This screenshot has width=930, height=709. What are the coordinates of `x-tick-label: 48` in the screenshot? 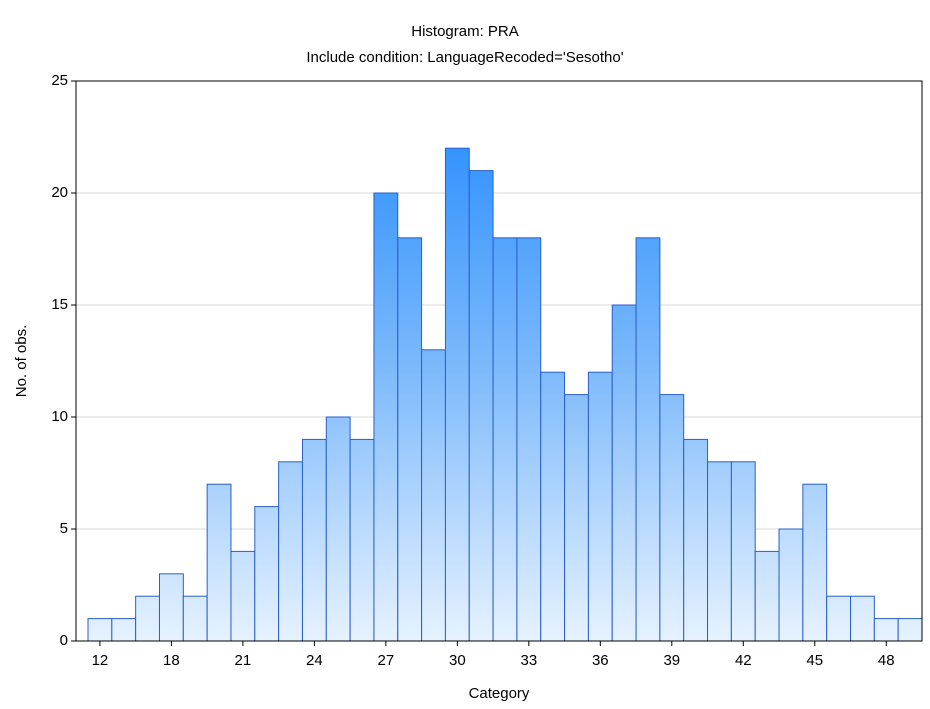 It's located at (886, 660).